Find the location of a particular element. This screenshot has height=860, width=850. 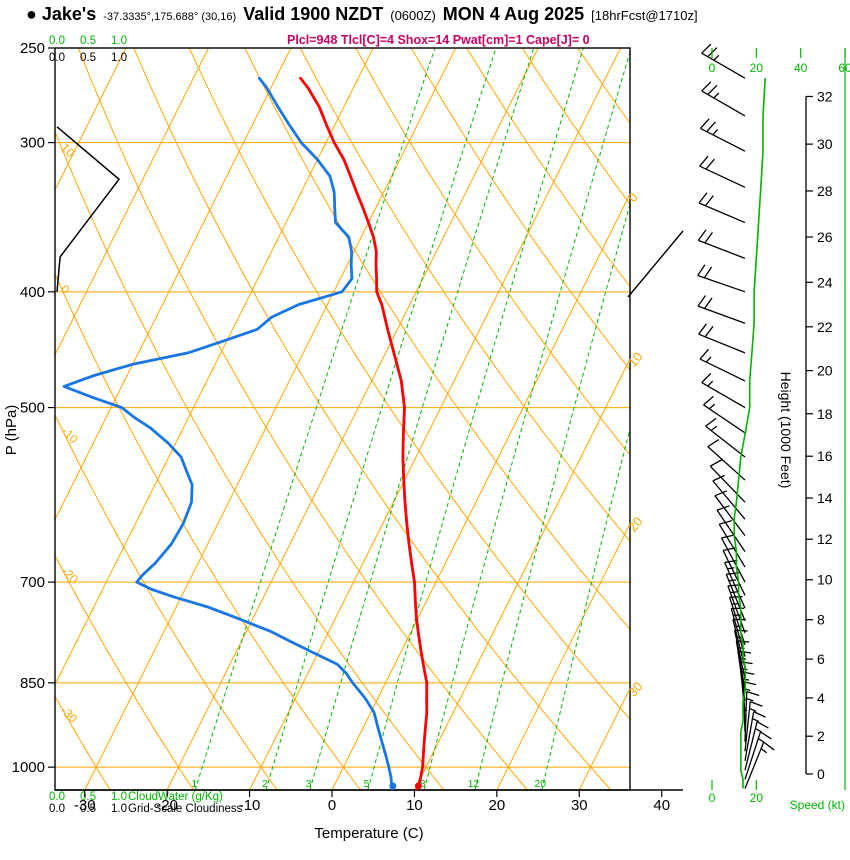

isotherm-edge-label: 30 is located at coordinates (635, 689).